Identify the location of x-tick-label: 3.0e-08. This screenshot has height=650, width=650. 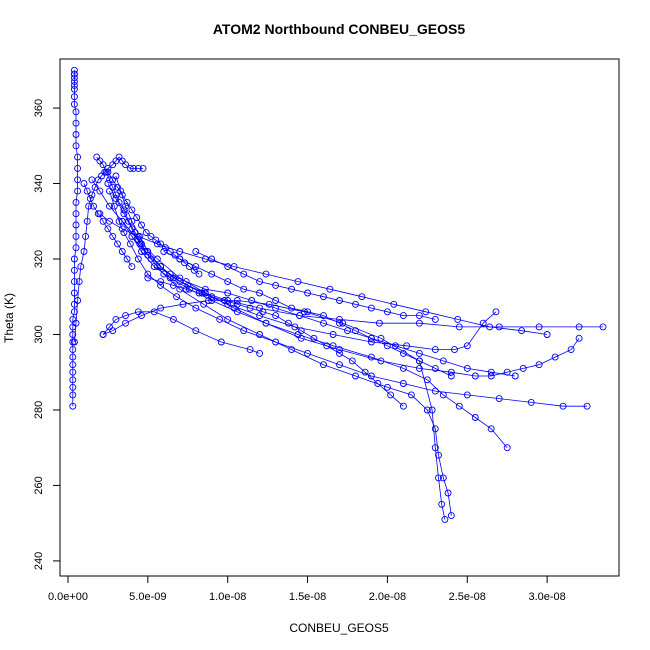
(546, 597).